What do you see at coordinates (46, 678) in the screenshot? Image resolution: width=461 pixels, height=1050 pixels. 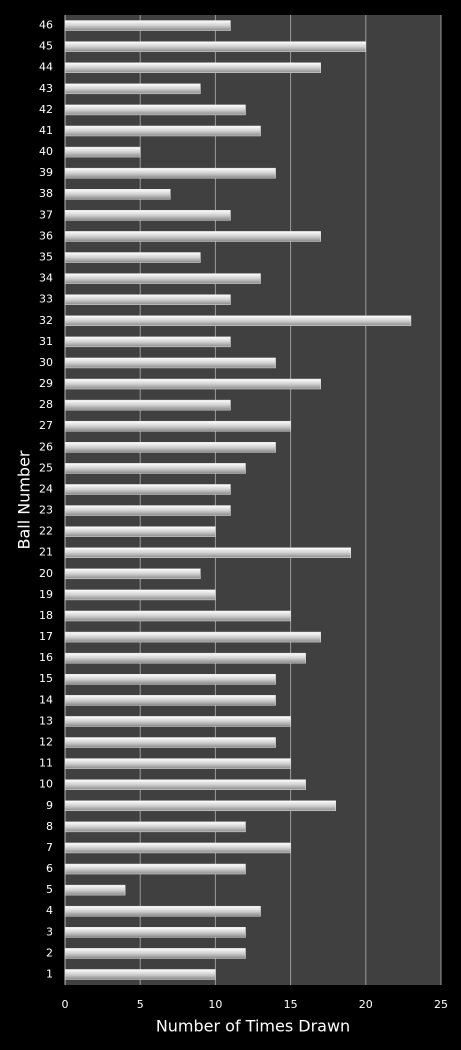 I see `y-tick-label: 15` at bounding box center [46, 678].